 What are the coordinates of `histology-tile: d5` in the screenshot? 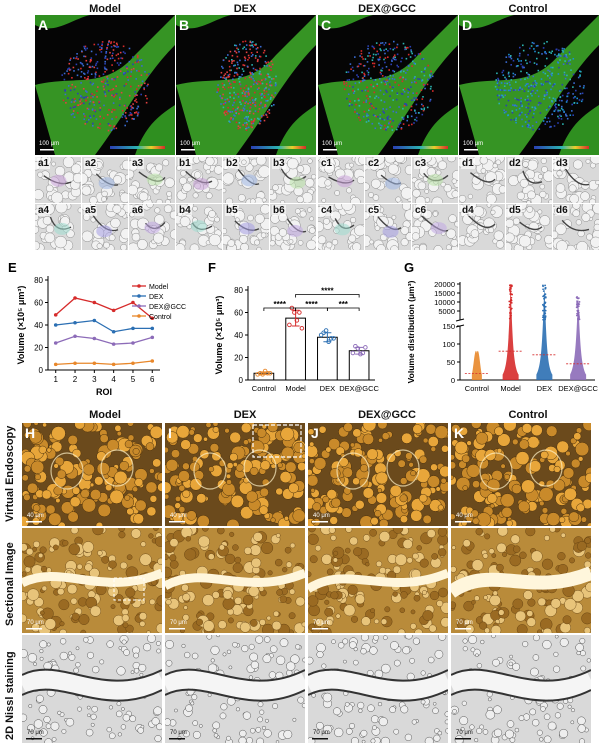 It's located at (529, 227).